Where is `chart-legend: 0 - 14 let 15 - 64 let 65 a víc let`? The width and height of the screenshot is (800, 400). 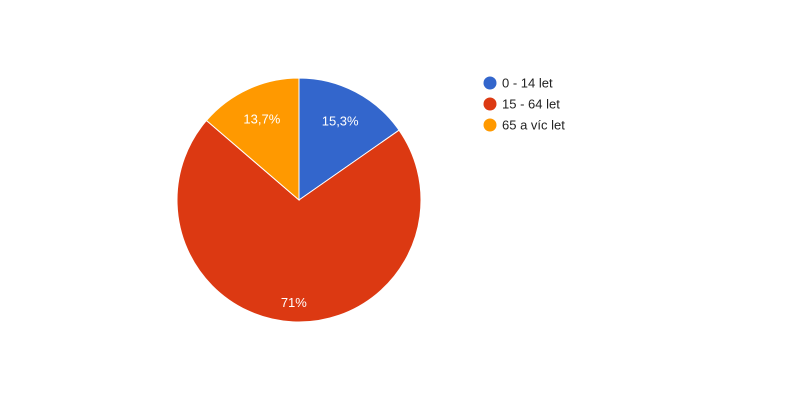
chart-legend: 0 - 14 let 15 - 64 let 65 a víc let is located at coordinates (524, 104).